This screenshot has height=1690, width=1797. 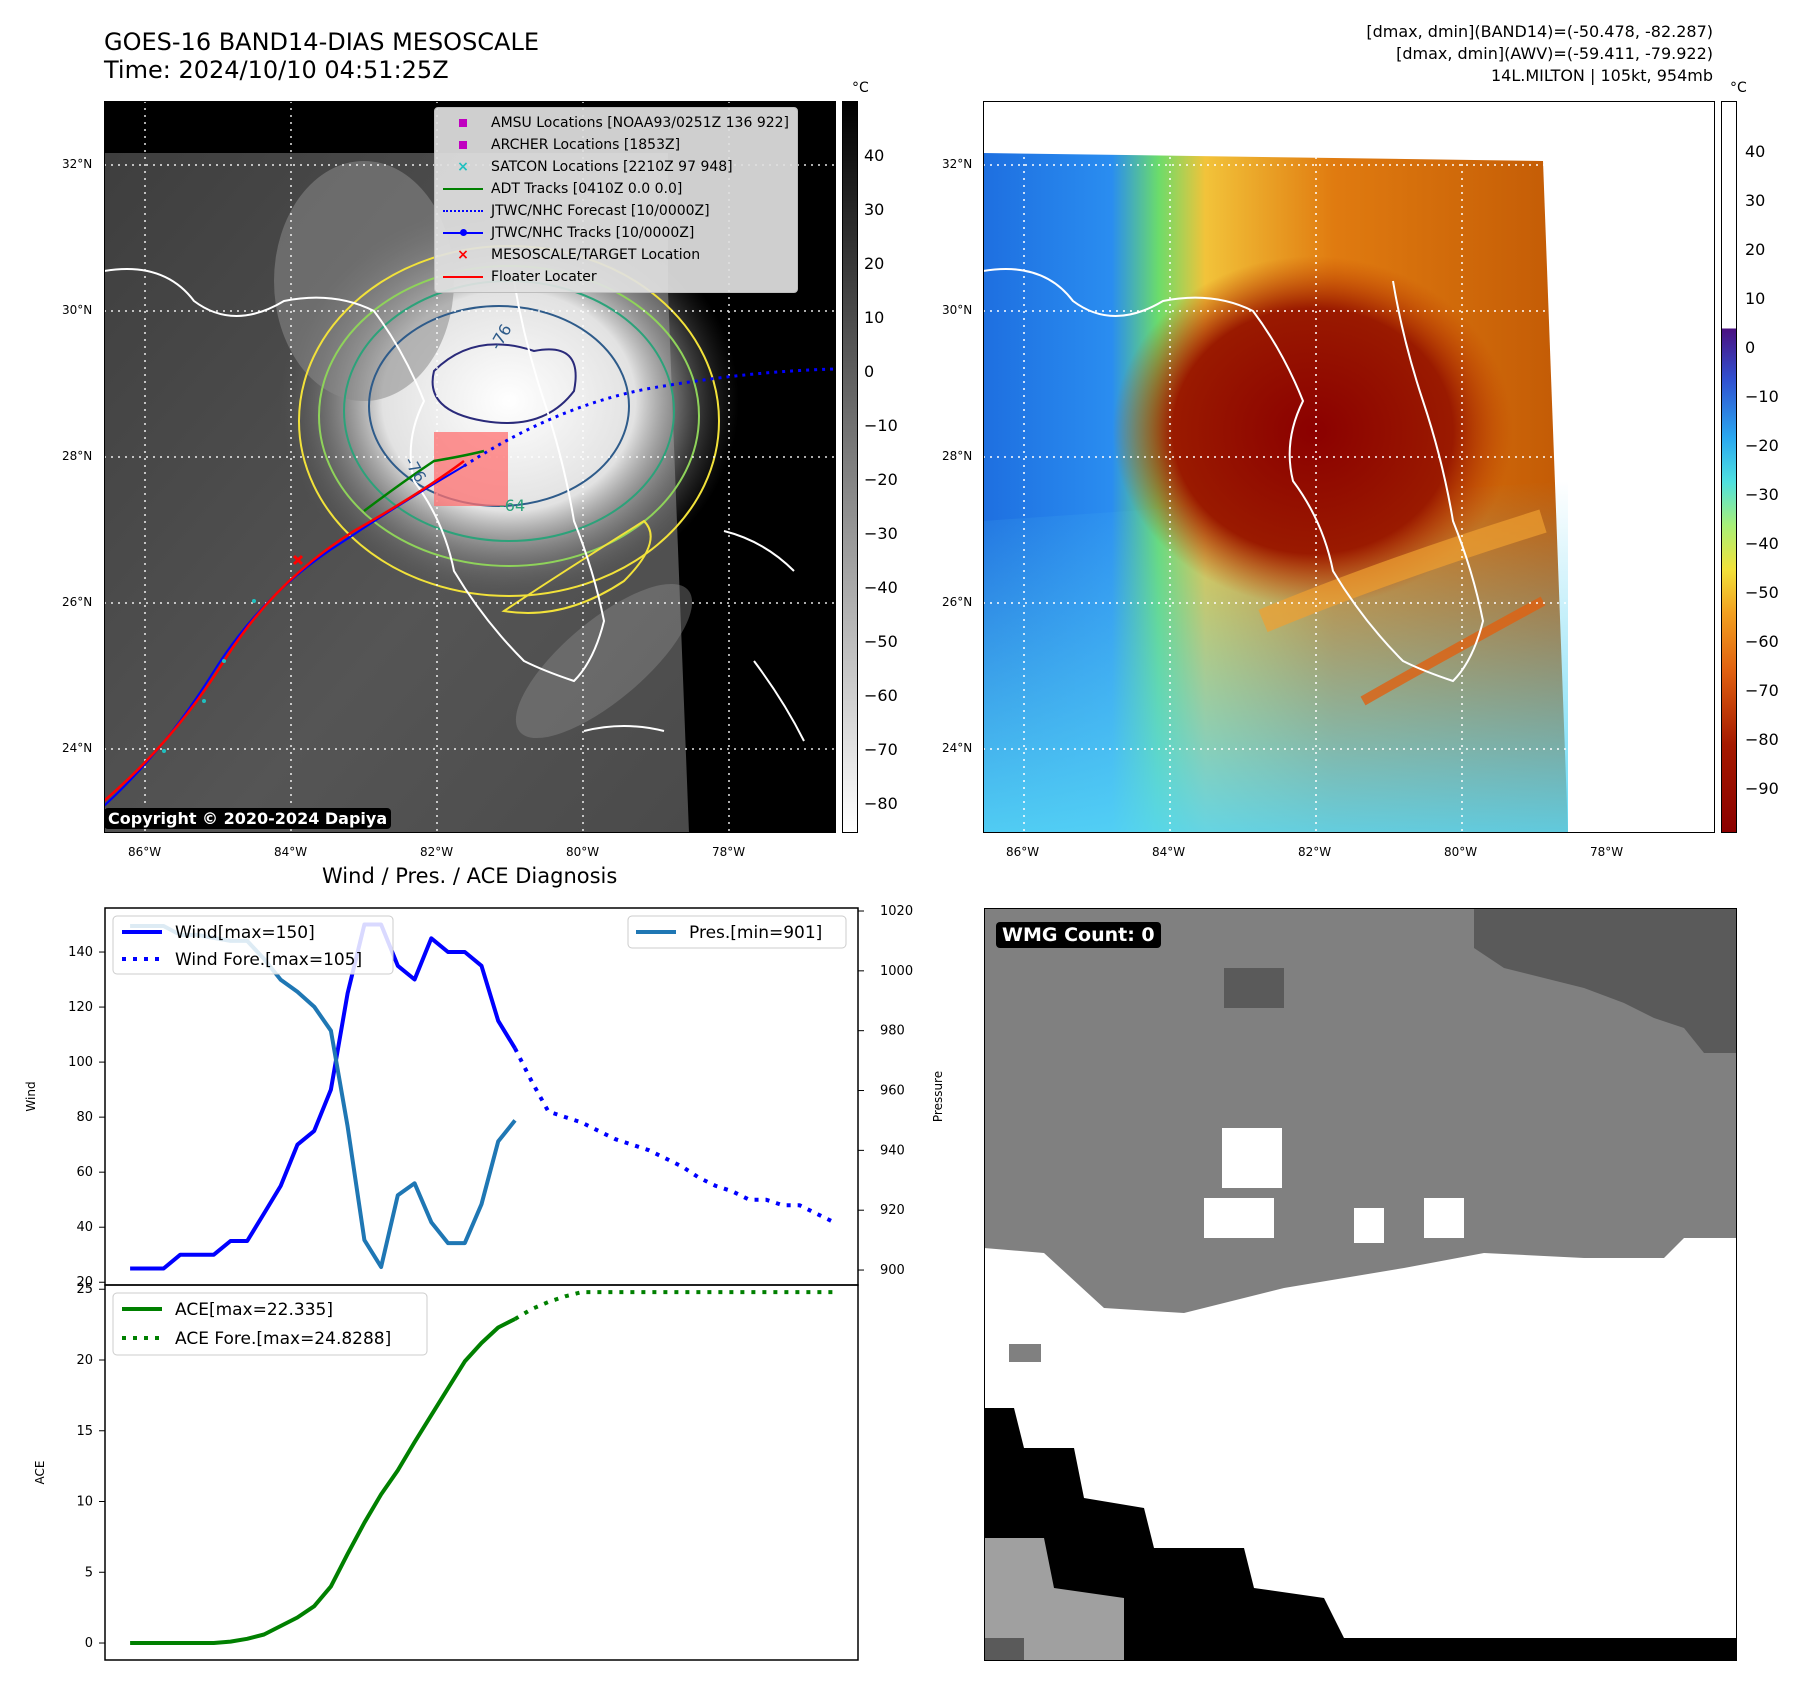 What do you see at coordinates (276, 70) in the screenshot?
I see `figure-time: Time: 2024/10/10 04:51:25Z` at bounding box center [276, 70].